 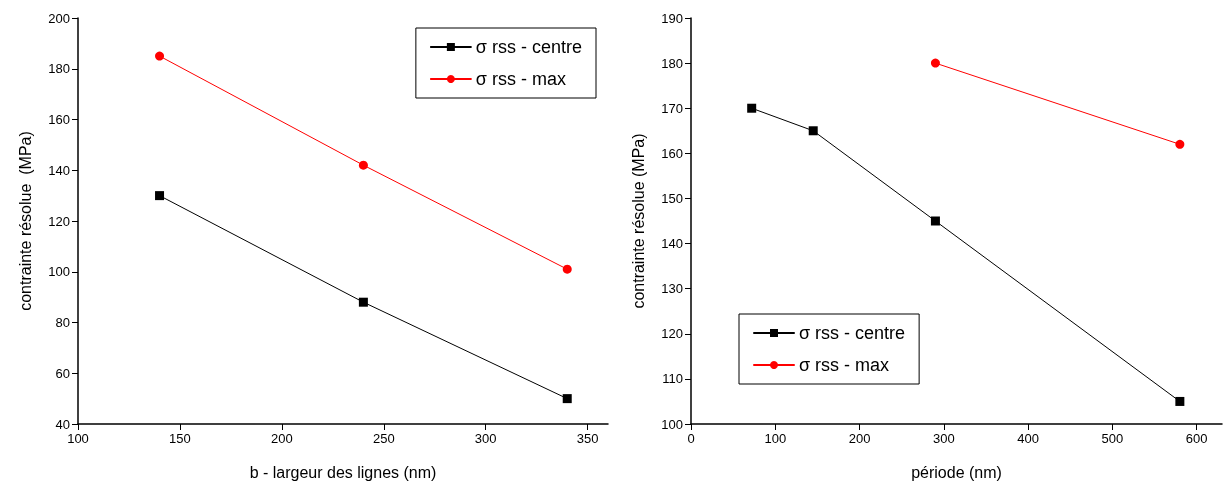 What do you see at coordinates (672, 198) in the screenshot?
I see `y-tick-label: 150` at bounding box center [672, 198].